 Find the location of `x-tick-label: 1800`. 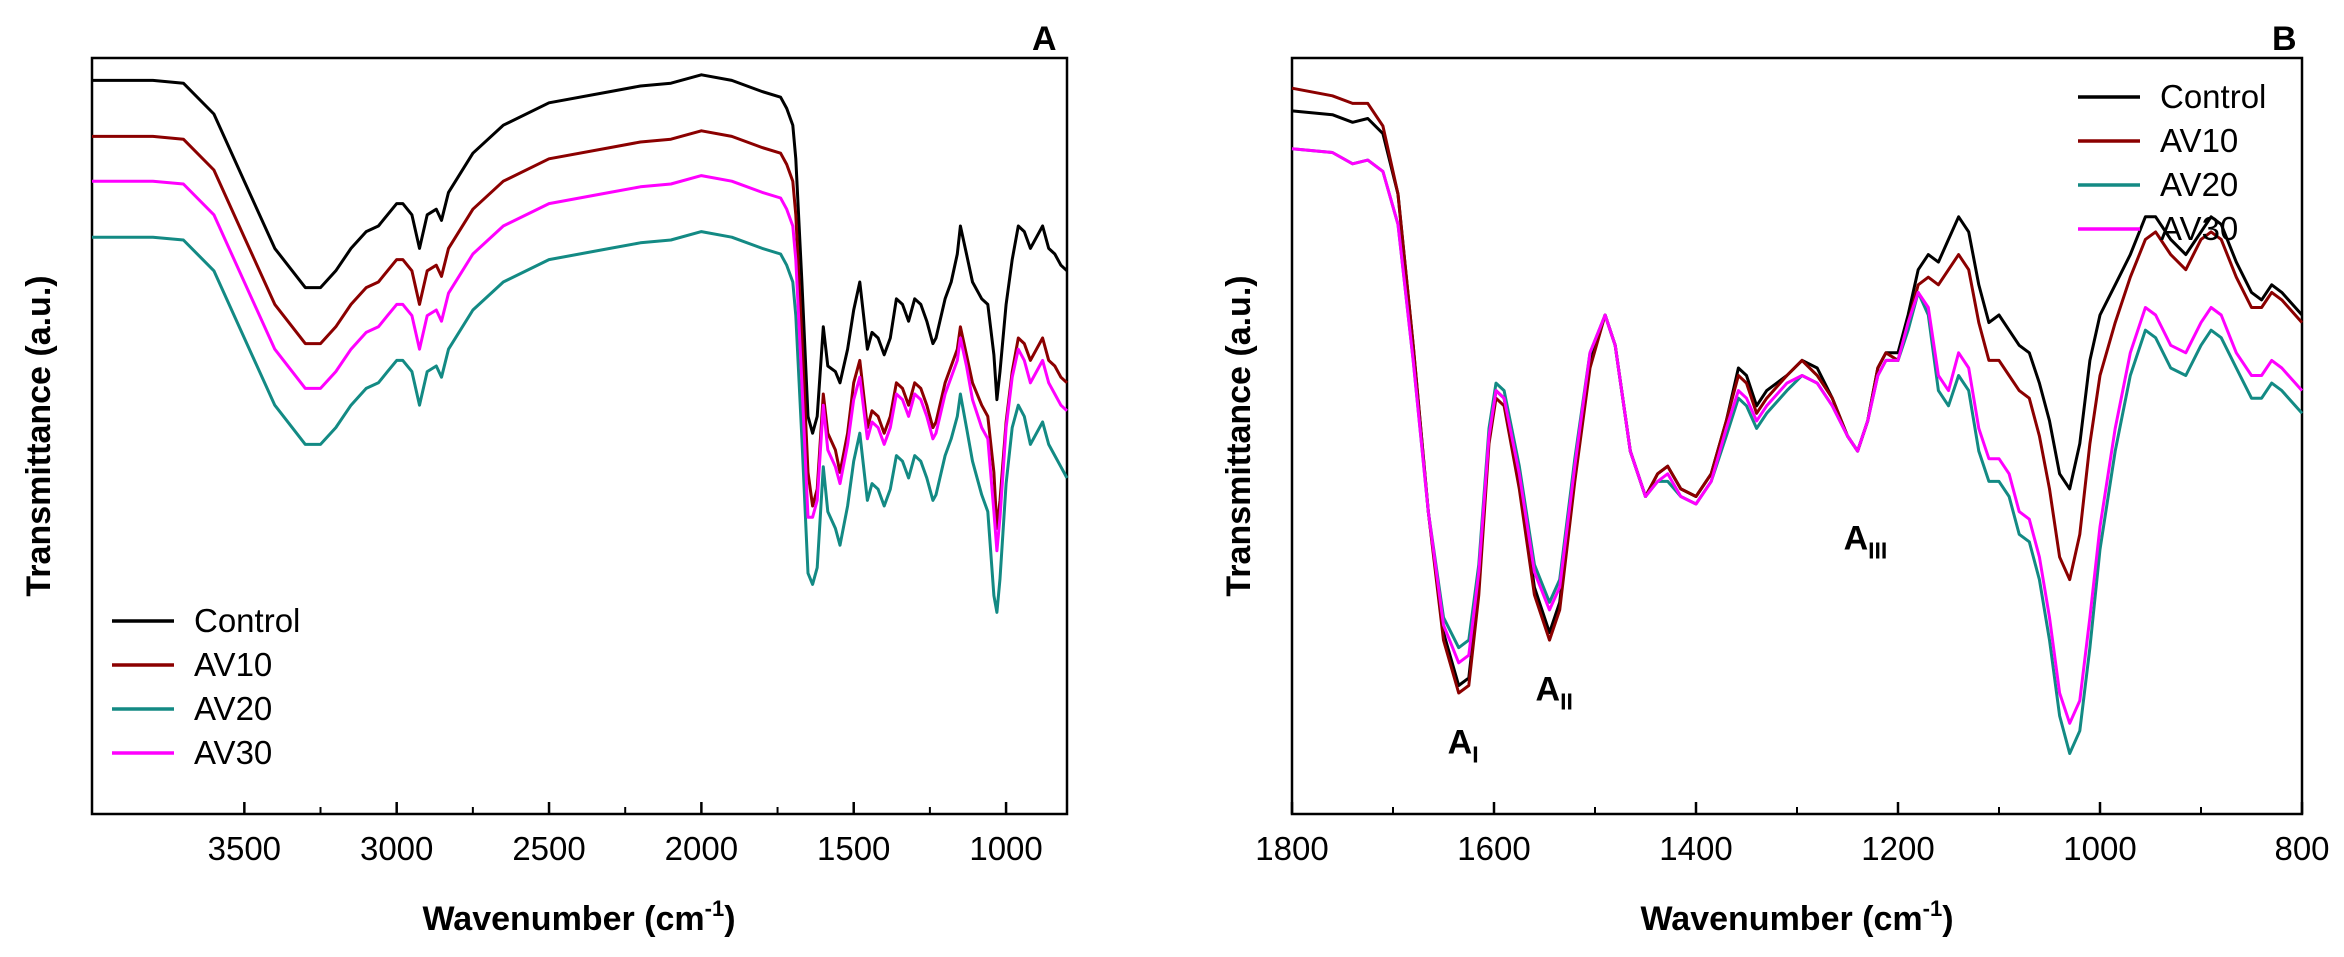

x-tick-label: 1800 is located at coordinates (1291, 848).